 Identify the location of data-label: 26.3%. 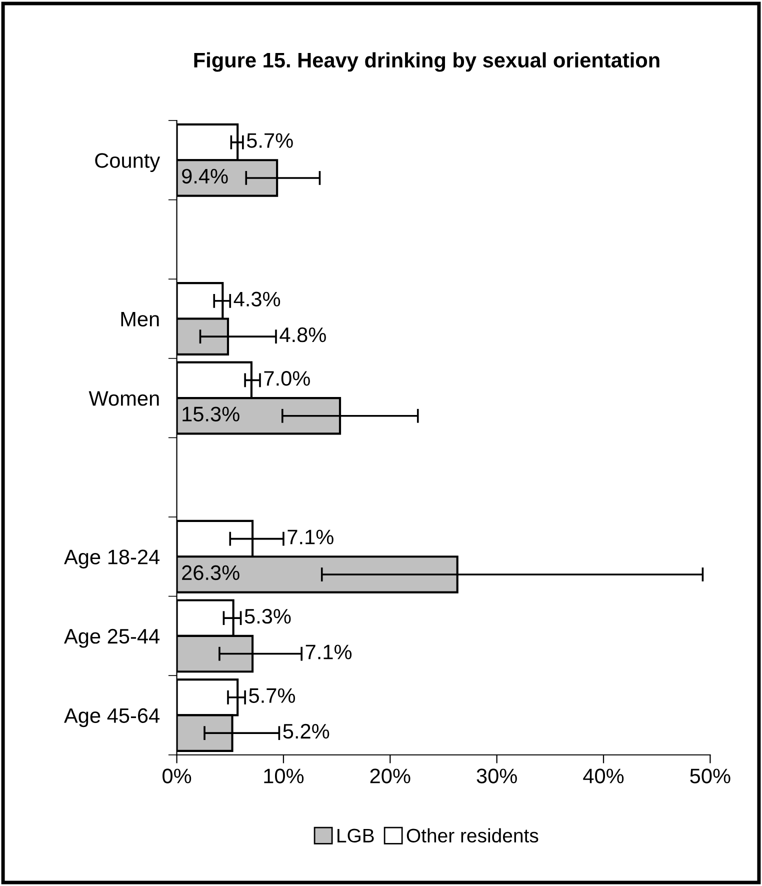
(211, 572).